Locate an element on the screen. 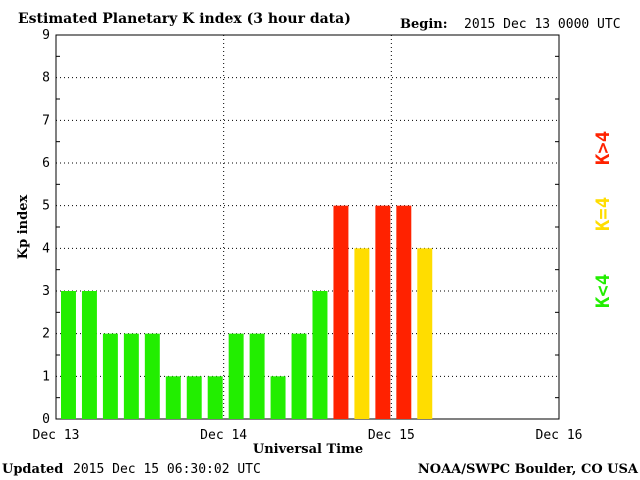 The image size is (640, 480). y-tick-label: 8 is located at coordinates (46, 78).